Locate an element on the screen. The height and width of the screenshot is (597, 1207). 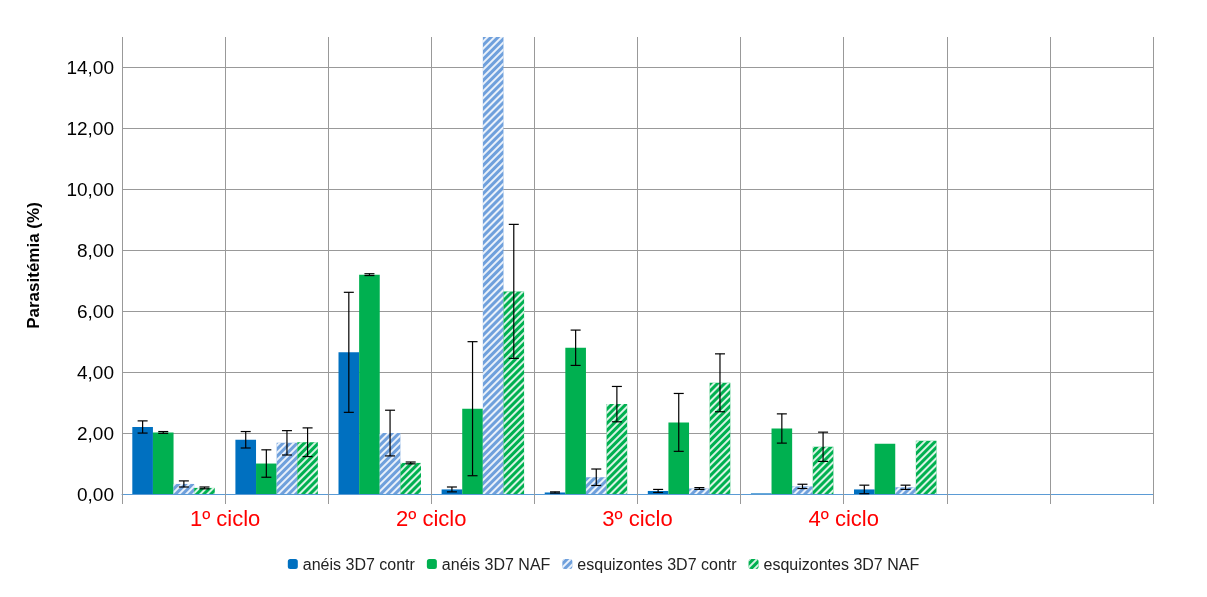
text: 3º ciclo is located at coordinates (637, 518).